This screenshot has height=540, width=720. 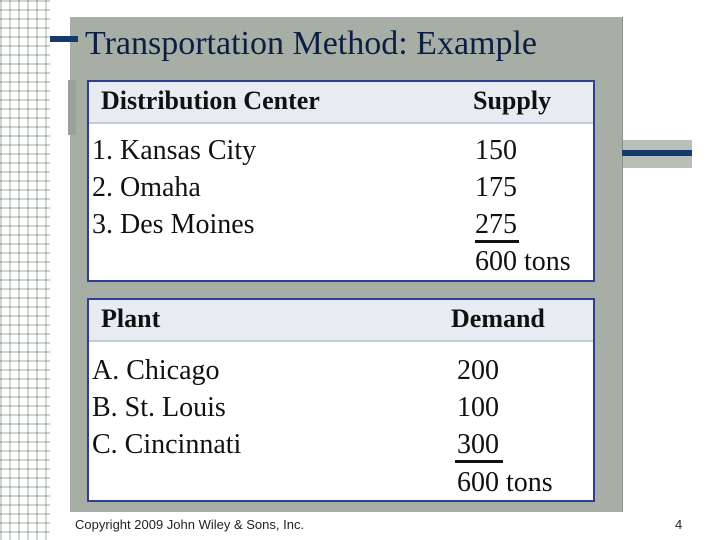 I want to click on decorative-stripe-pattern, so click(x=25, y=270).